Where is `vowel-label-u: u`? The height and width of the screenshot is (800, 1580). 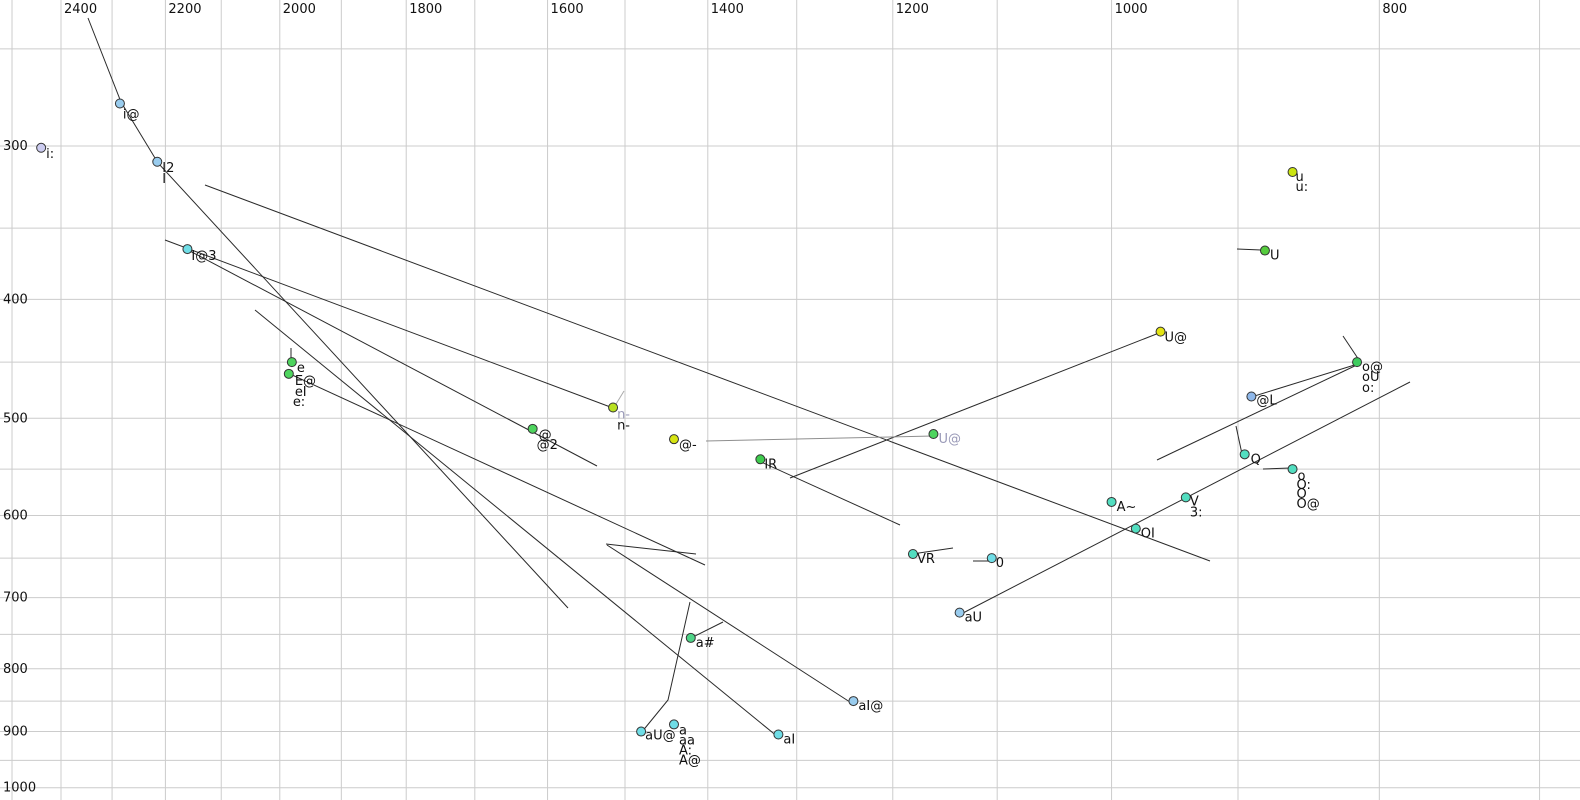
vowel-label-u: u is located at coordinates (1300, 177).